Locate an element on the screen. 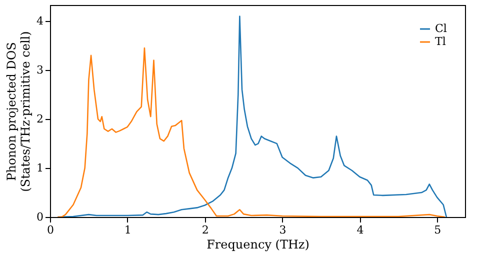 This screenshot has height=280, width=500. y-tick-label: 2 is located at coordinates (40, 119).